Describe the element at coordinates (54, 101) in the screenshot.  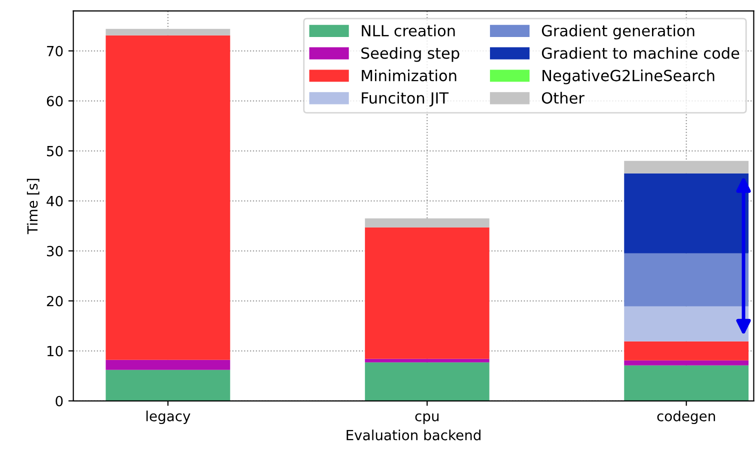
I see `y-tick-label: 60` at that location.